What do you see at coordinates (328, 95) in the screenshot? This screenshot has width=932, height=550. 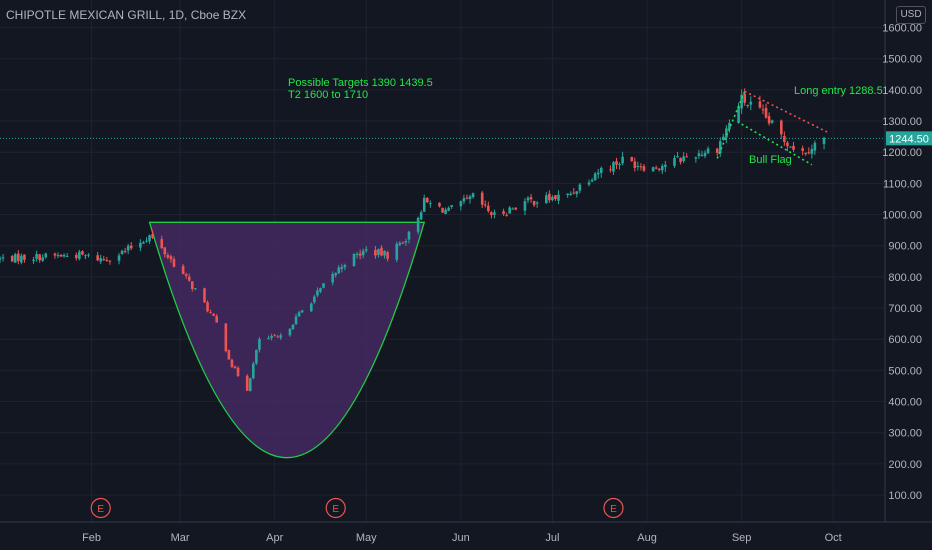 I see `target2-annotation: T2 1600 to 1710` at bounding box center [328, 95].